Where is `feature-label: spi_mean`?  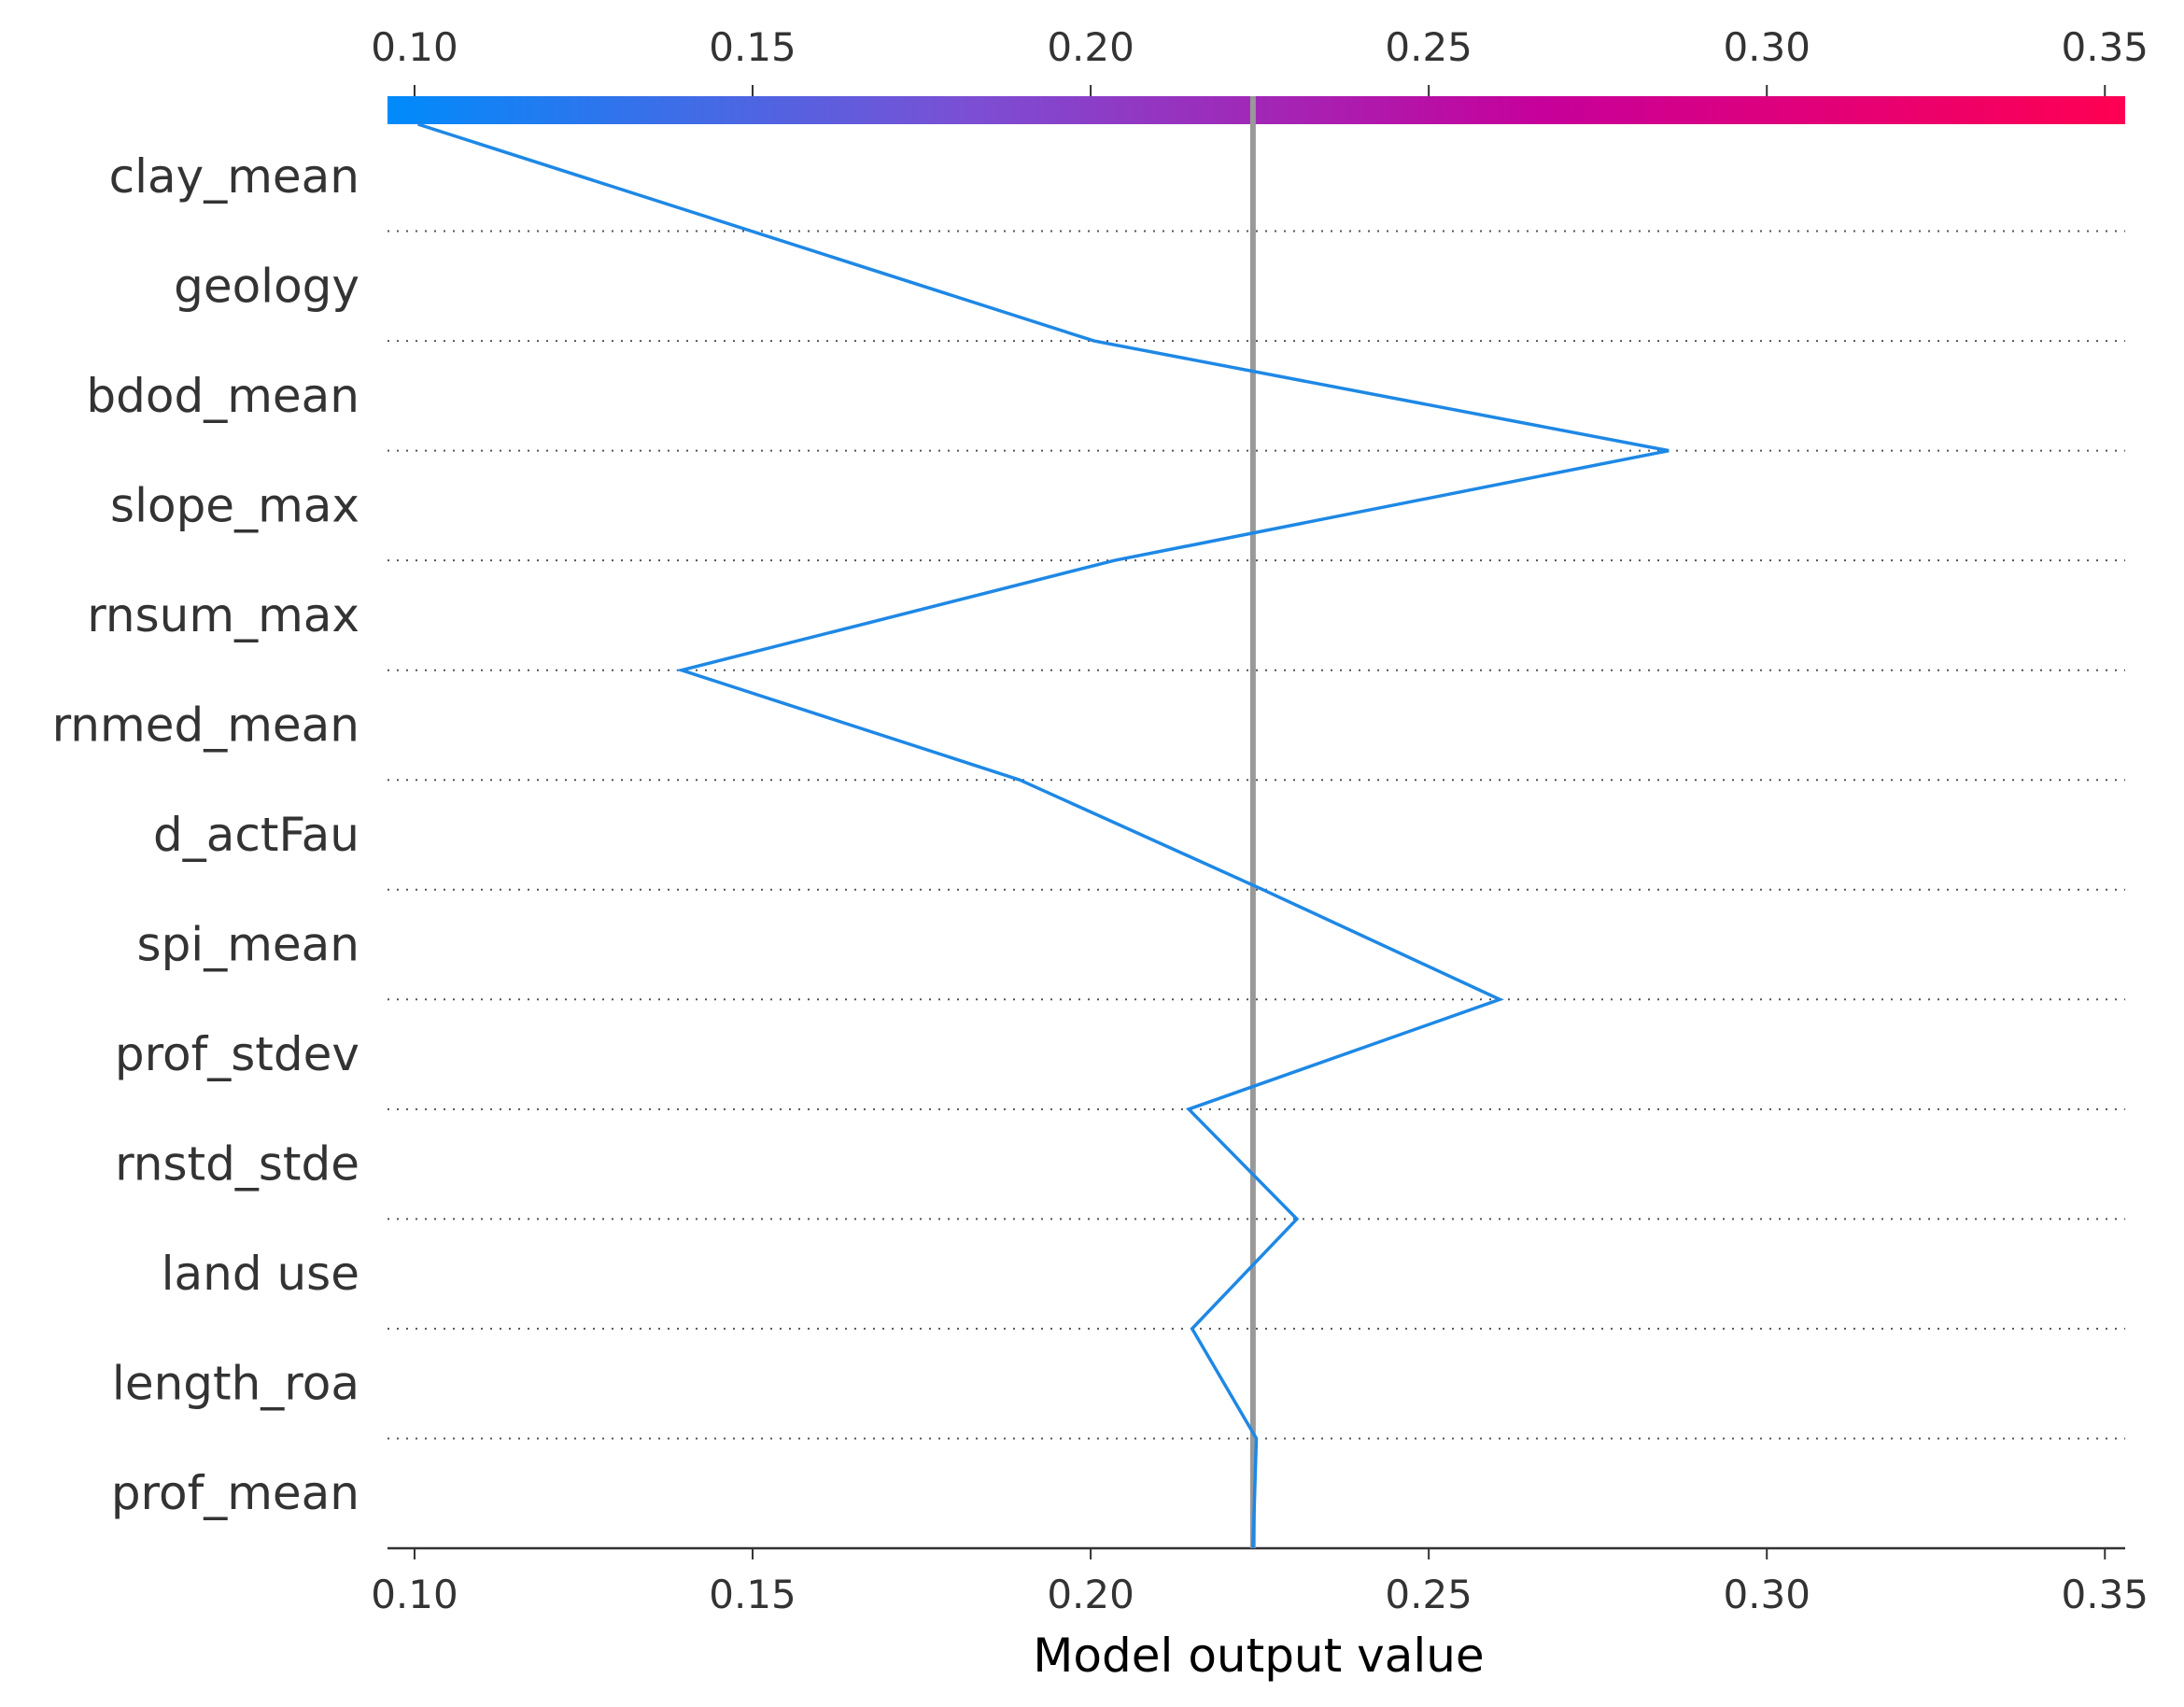
feature-label: spi_mean is located at coordinates (248, 945).